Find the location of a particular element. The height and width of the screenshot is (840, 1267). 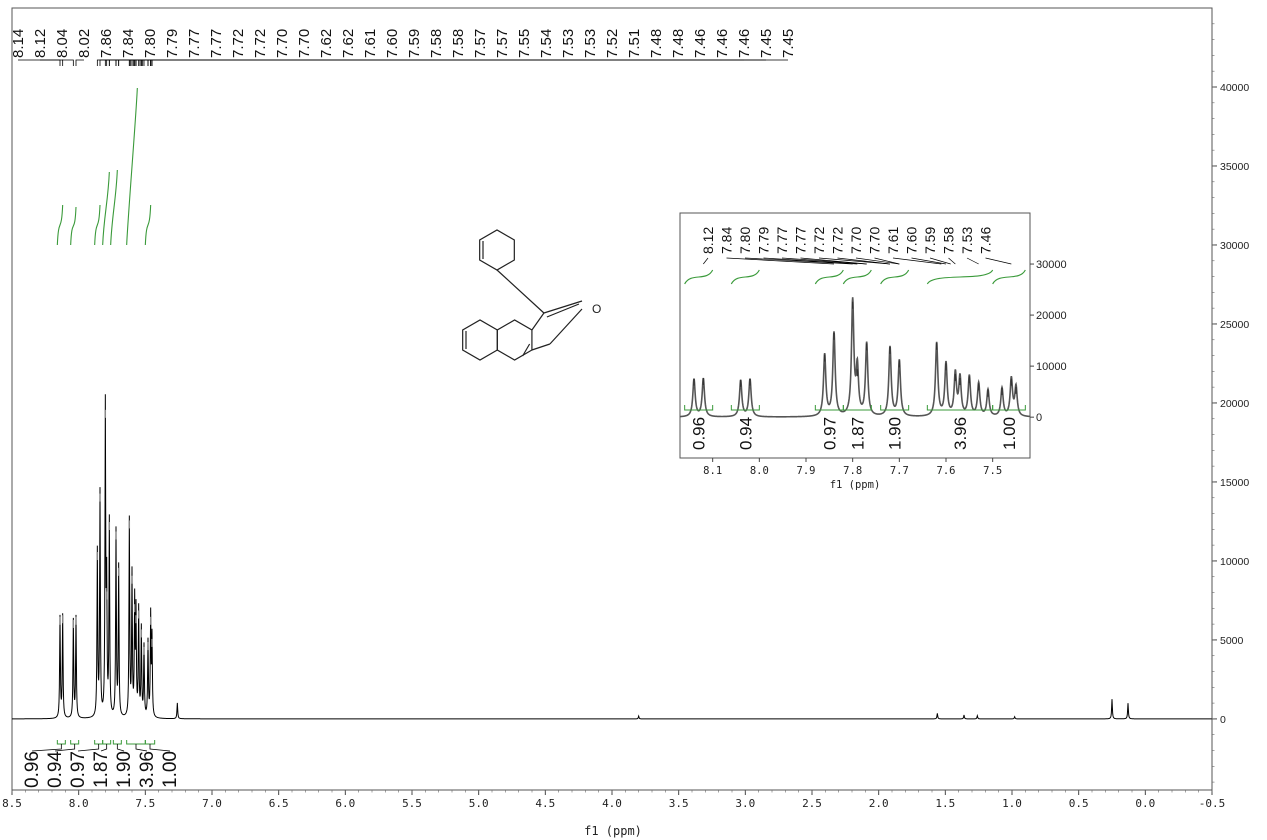

x-tick-label: -0.5 is located at coordinates (1212, 803).